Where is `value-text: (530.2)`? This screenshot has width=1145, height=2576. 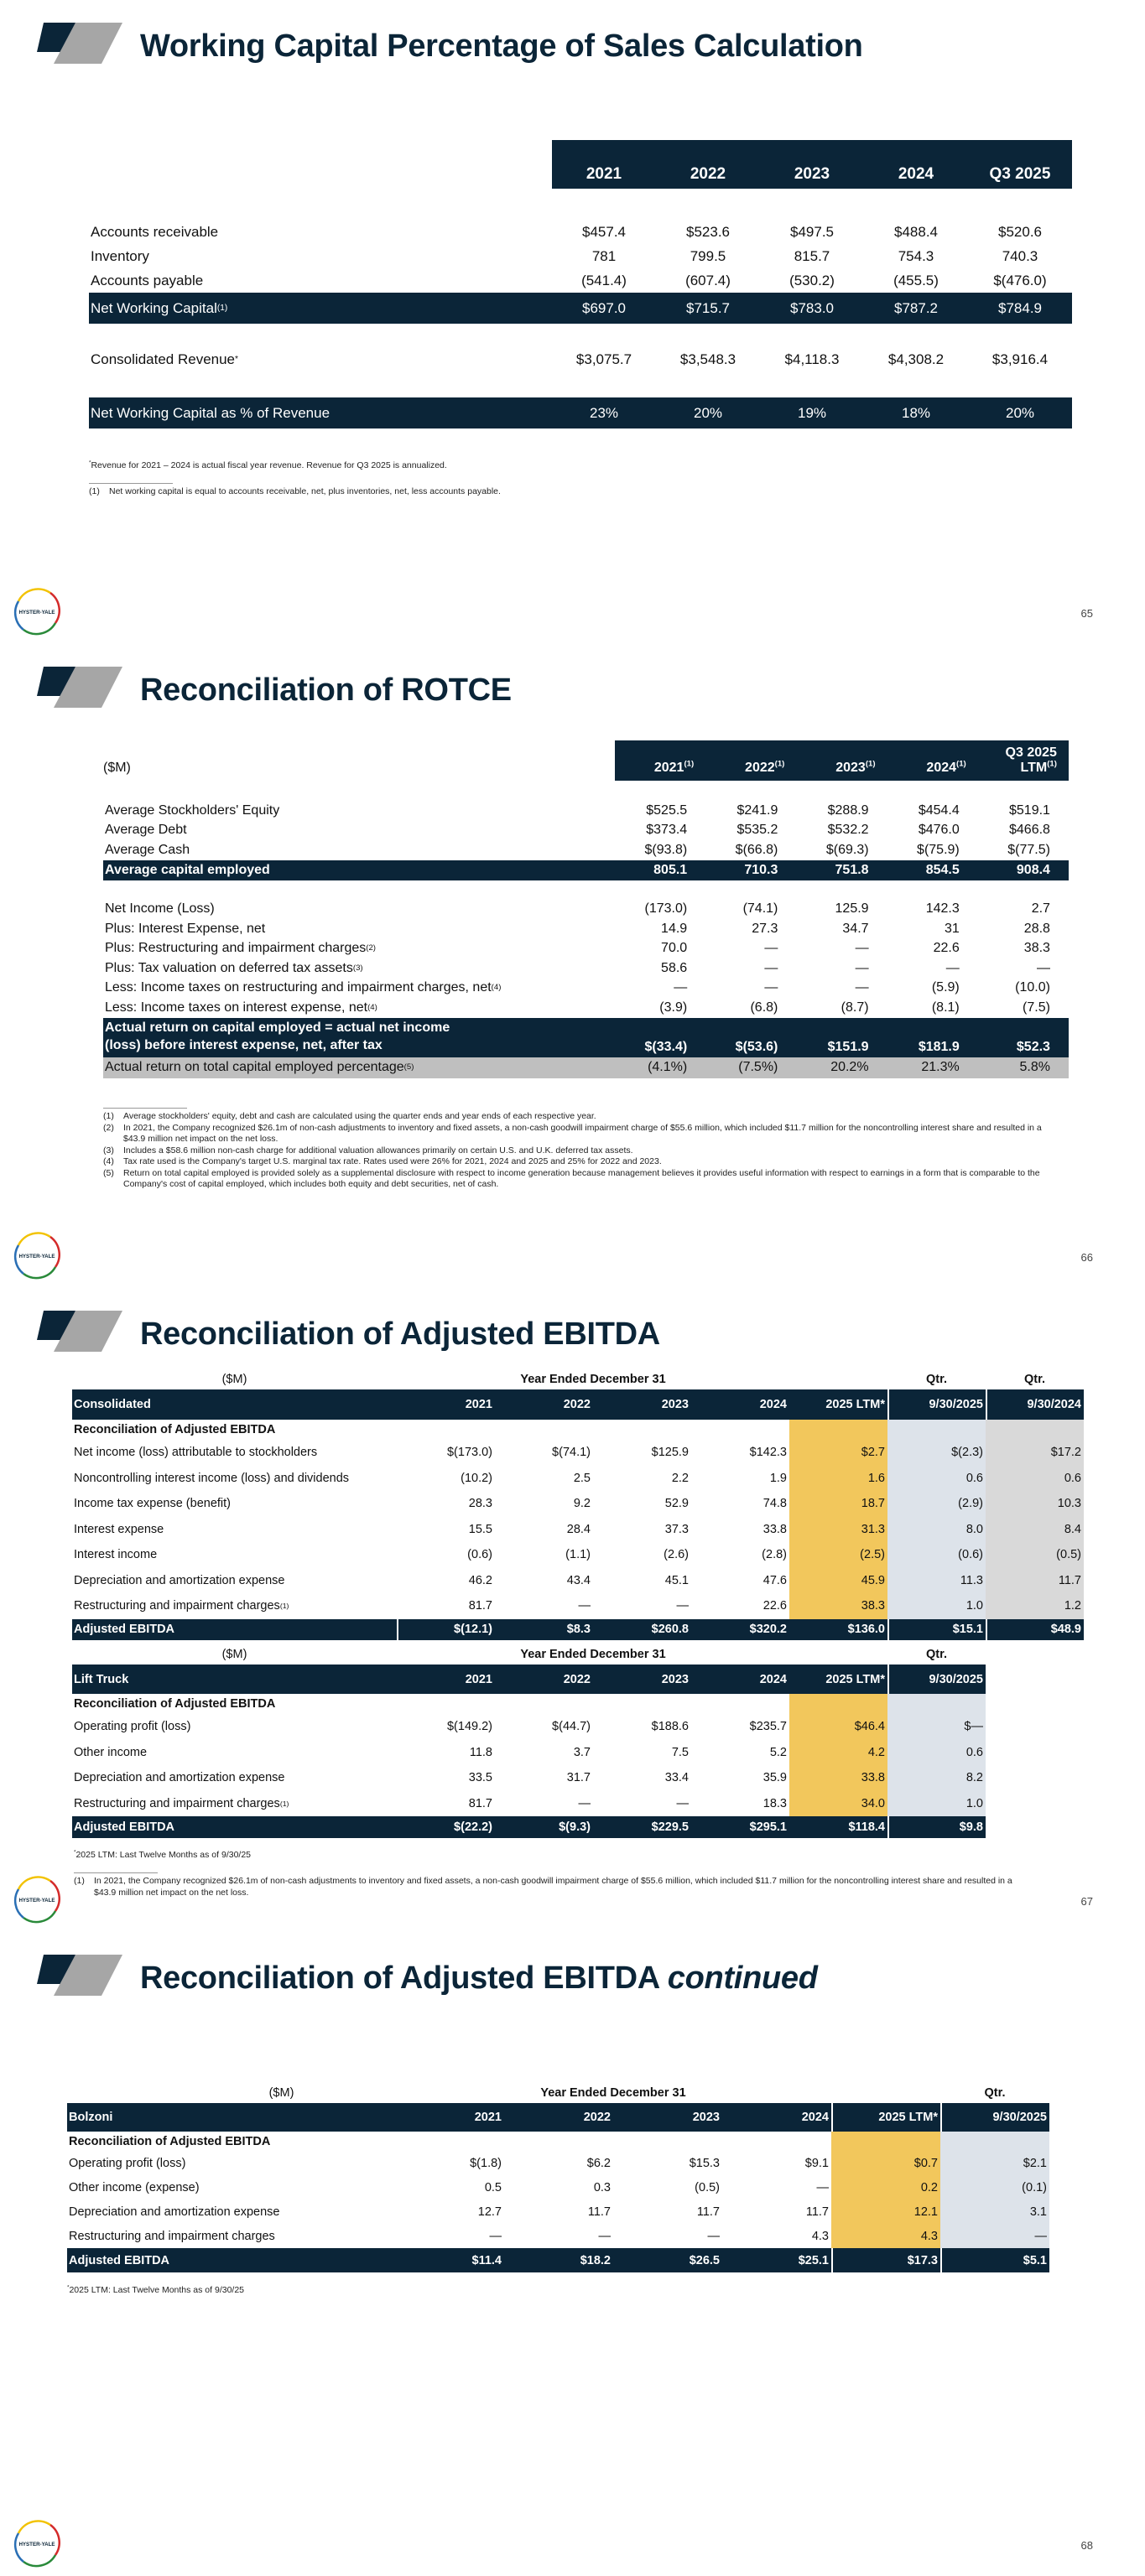
value-text: (530.2) is located at coordinates (812, 280).